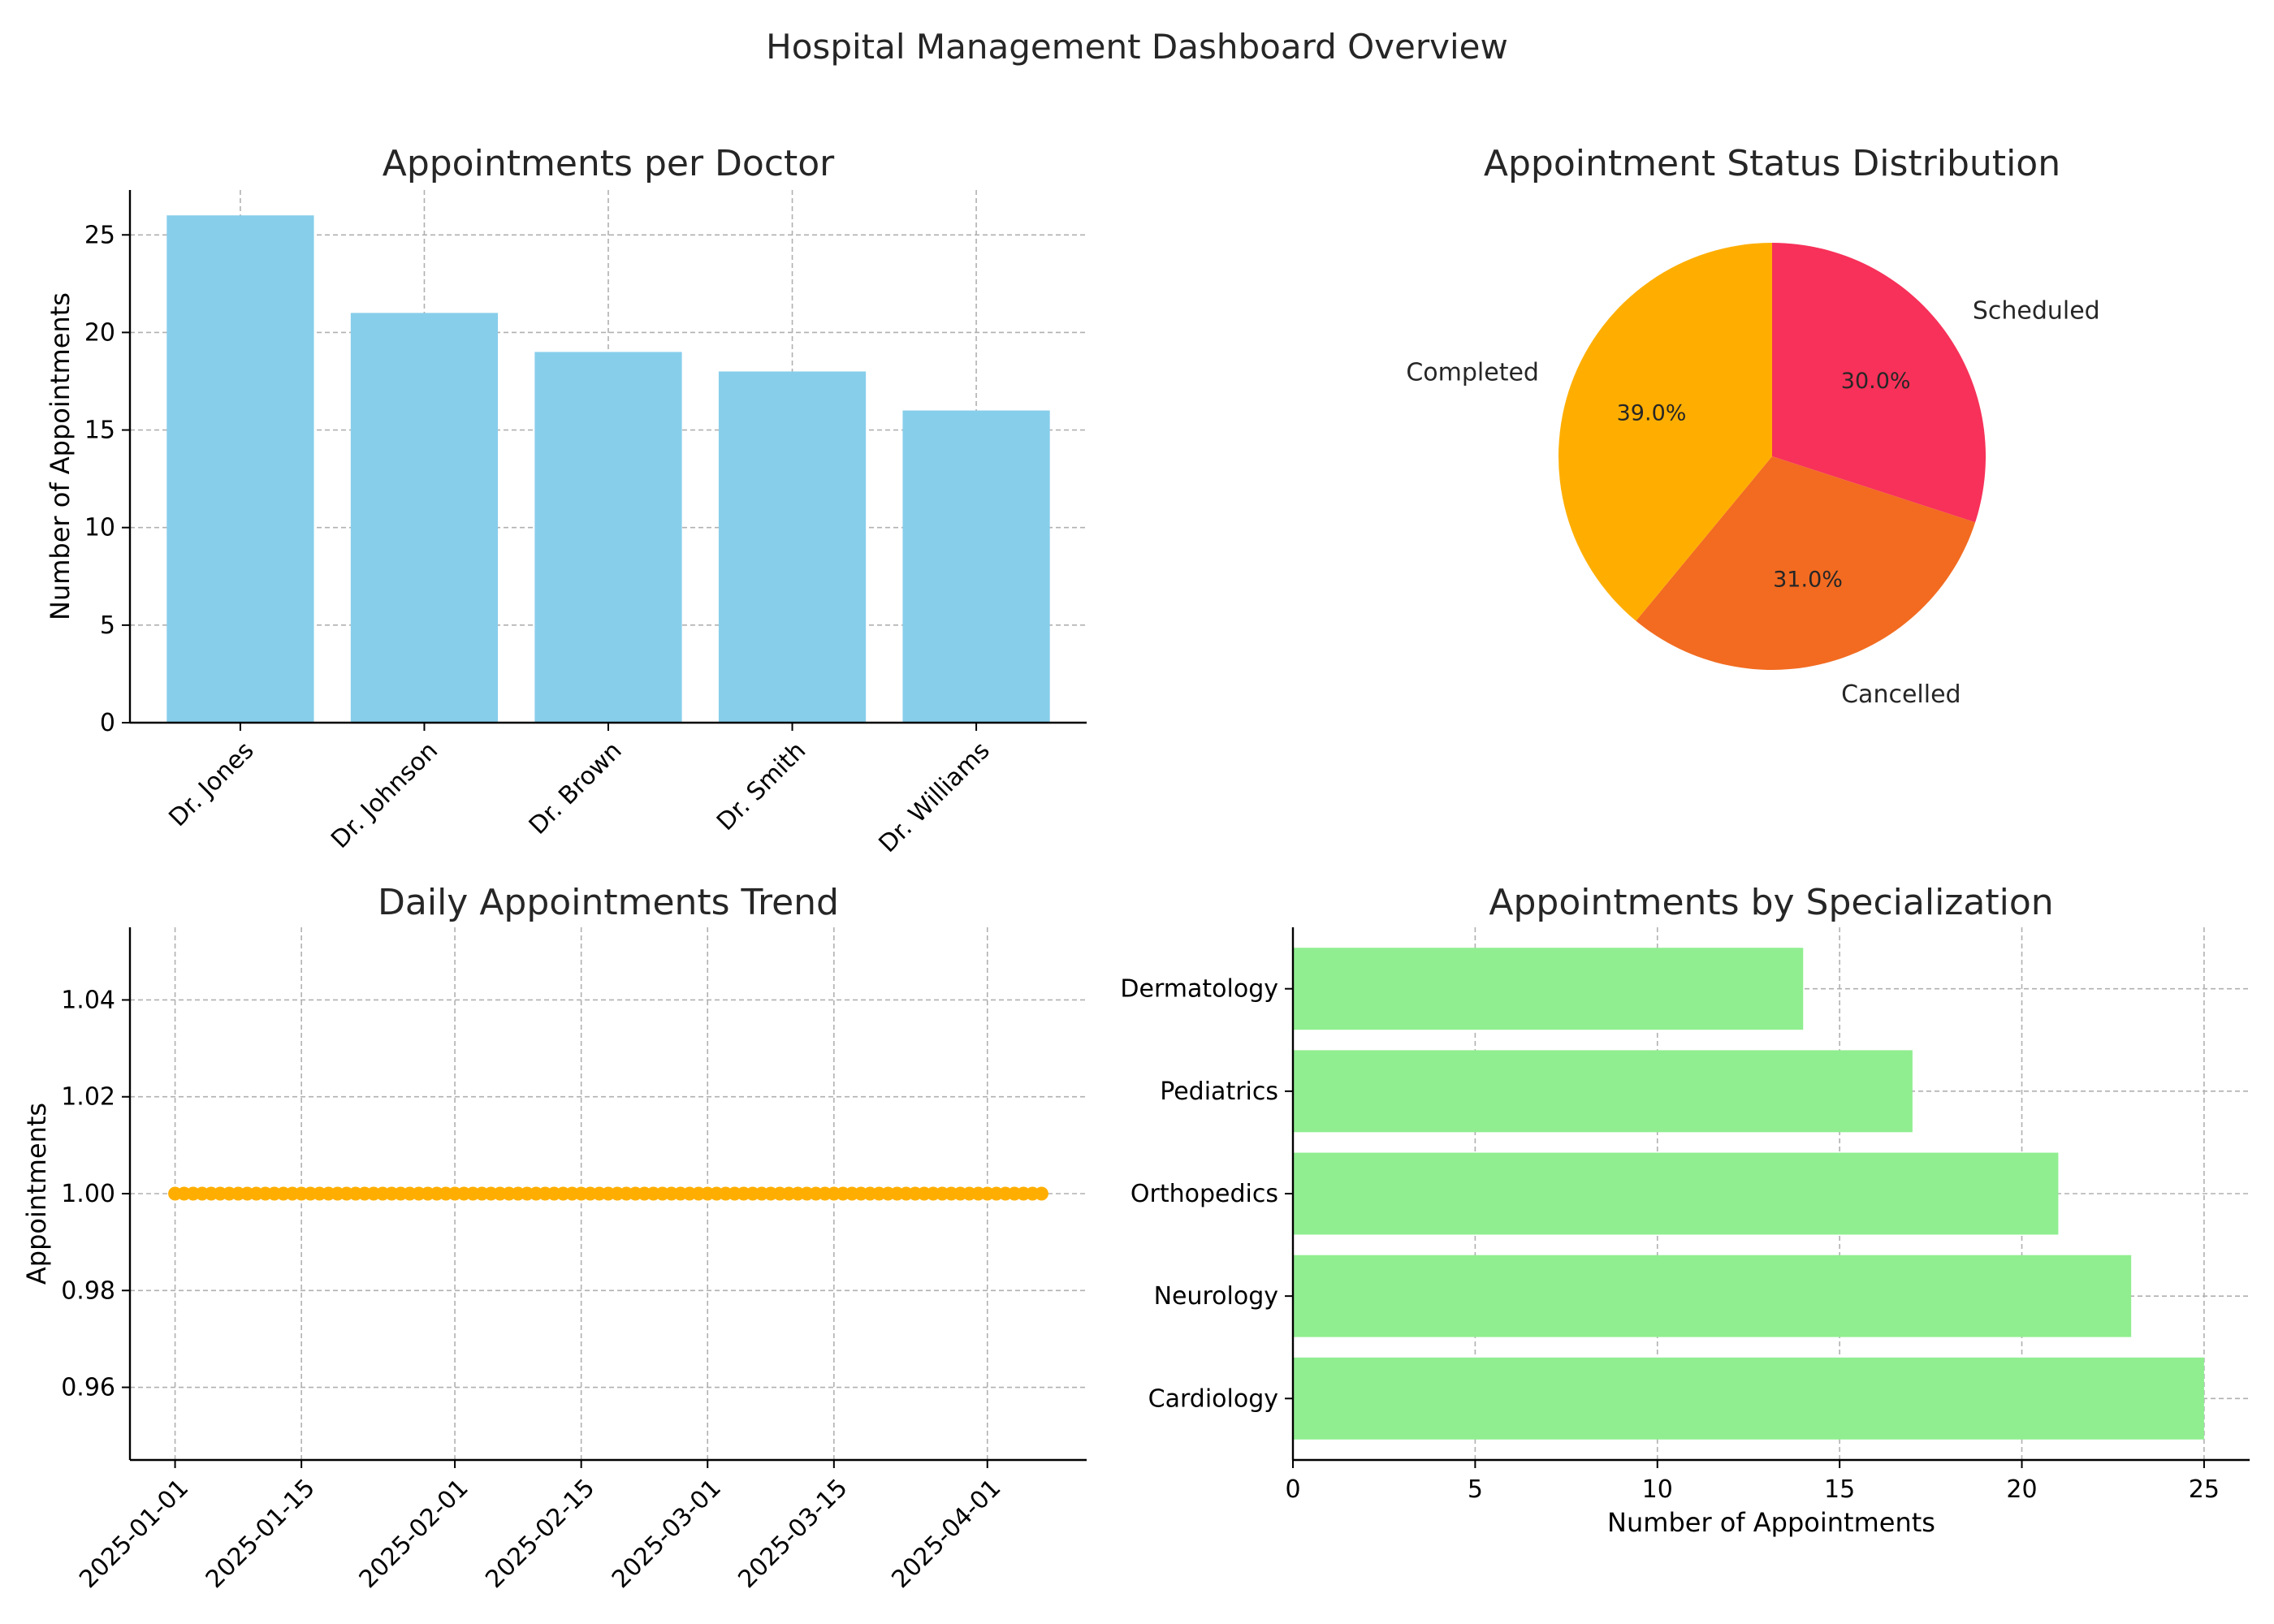 This screenshot has height=1624, width=2274. What do you see at coordinates (60, 456) in the screenshot?
I see `y-axis-label: Number of Appointments` at bounding box center [60, 456].